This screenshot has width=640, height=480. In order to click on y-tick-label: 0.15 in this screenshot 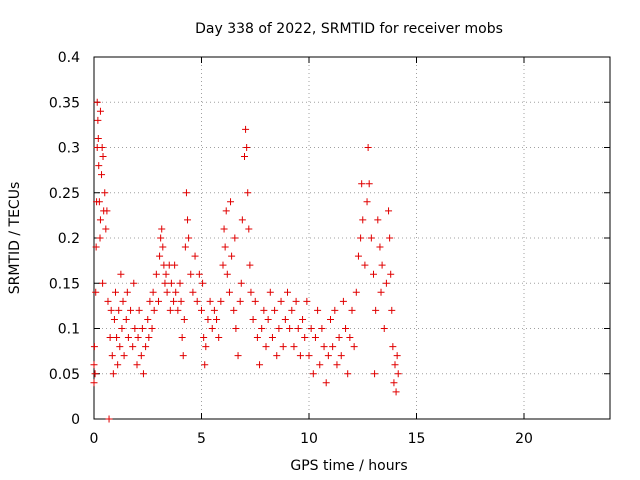, I will do `click(64, 284)`.